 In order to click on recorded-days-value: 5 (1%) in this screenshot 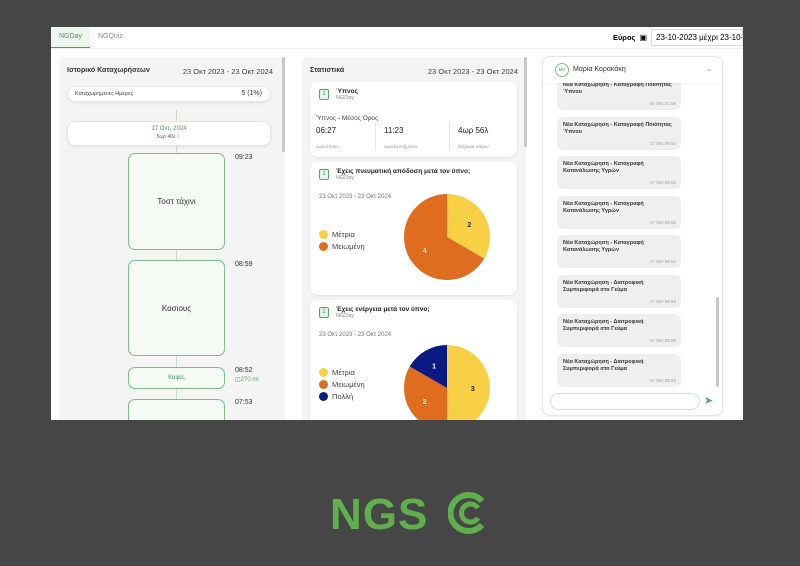, I will do `click(251, 93)`.